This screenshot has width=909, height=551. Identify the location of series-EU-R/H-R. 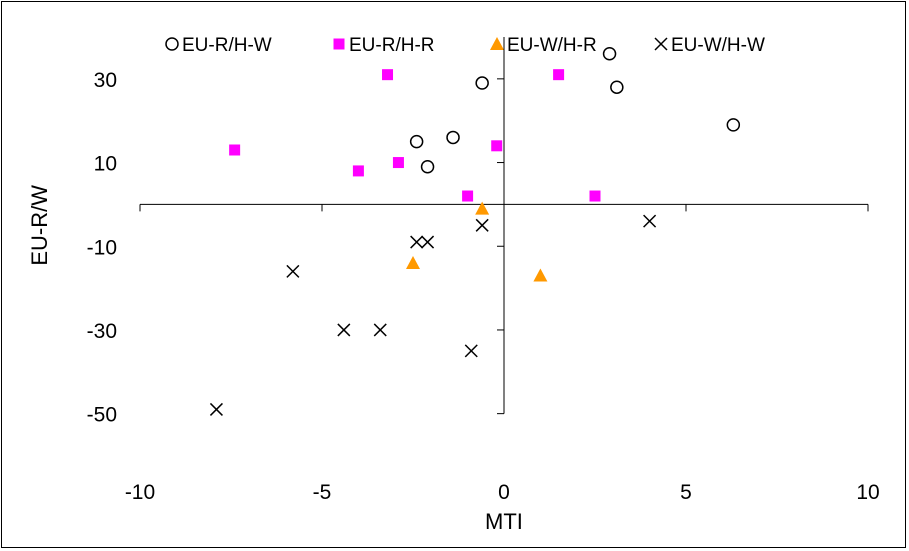
(415, 135).